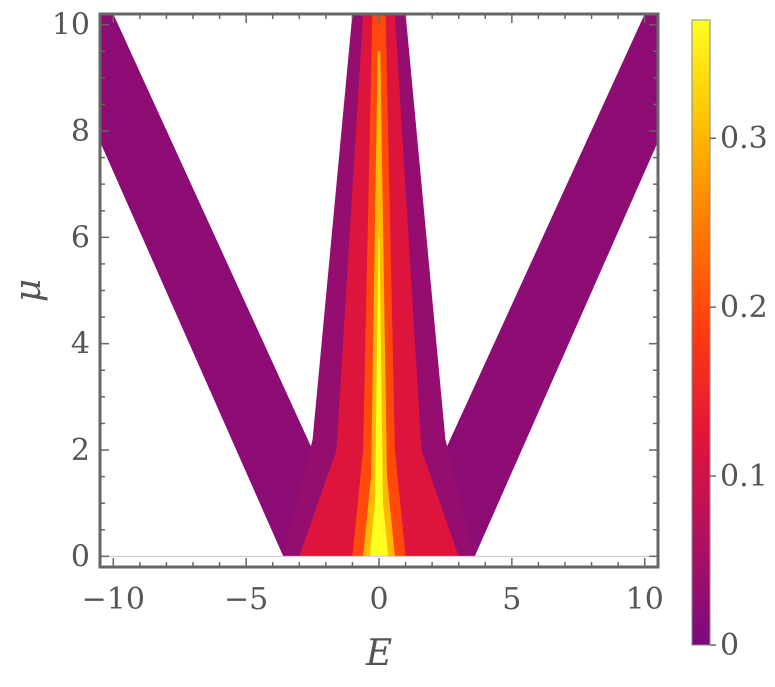 The height and width of the screenshot is (687, 775). Describe the element at coordinates (80, 131) in the screenshot. I see `y-tick-label: 8` at that location.